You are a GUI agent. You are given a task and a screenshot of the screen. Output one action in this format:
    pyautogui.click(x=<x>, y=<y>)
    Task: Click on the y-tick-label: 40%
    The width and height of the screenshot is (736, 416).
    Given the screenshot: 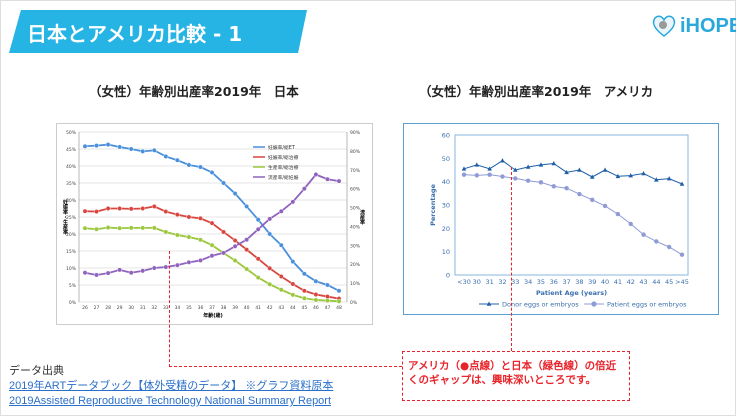 What is the action you would take?
    pyautogui.click(x=71, y=167)
    